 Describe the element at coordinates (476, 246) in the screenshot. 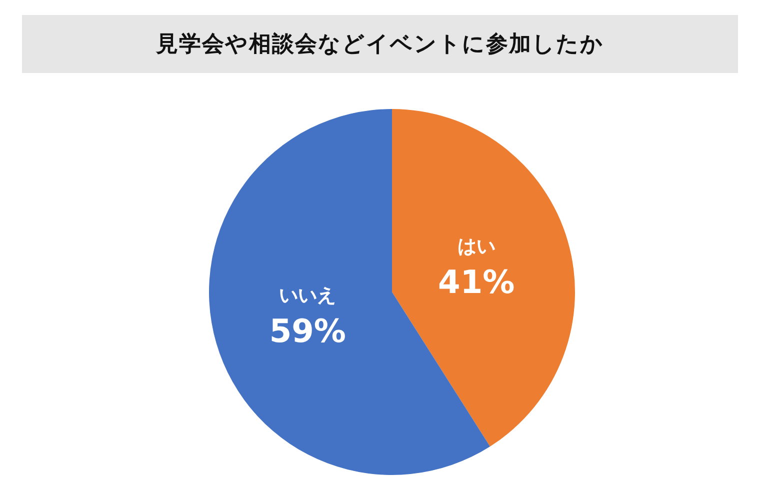

I see `slice-label: はい` at that location.